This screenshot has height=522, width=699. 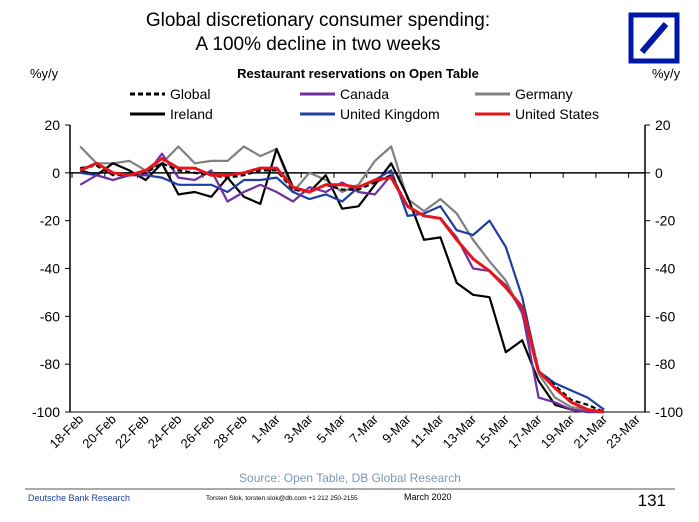 I want to click on y-tick-label-left: -80, so click(x=50, y=364).